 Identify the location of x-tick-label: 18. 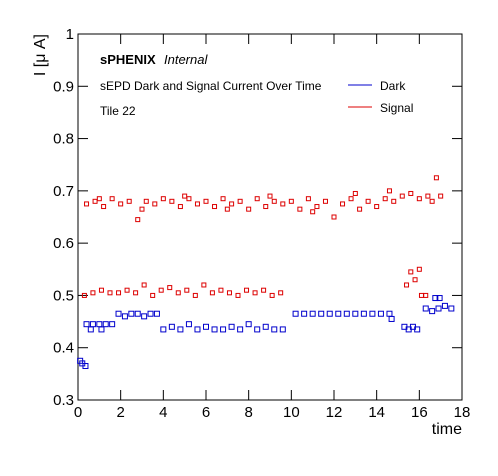
(462, 412).